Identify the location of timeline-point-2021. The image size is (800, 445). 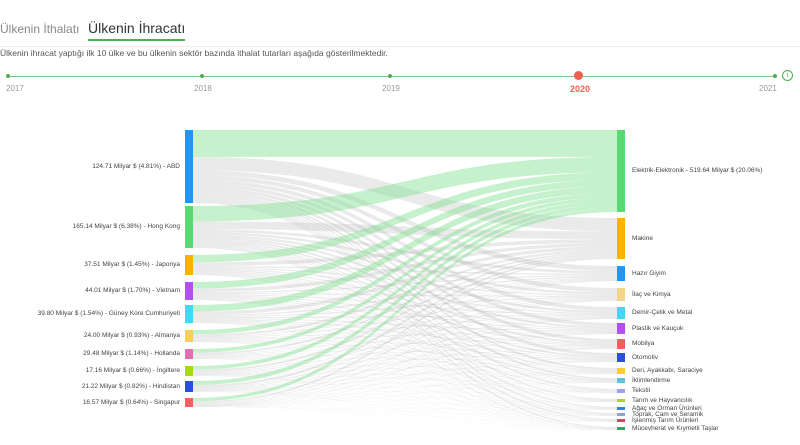
(775, 76).